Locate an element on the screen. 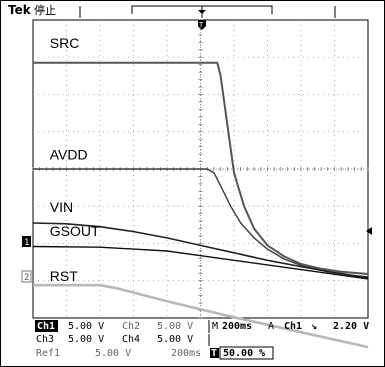 This screenshot has height=367, width=385. timebase-m: M is located at coordinates (215, 326).